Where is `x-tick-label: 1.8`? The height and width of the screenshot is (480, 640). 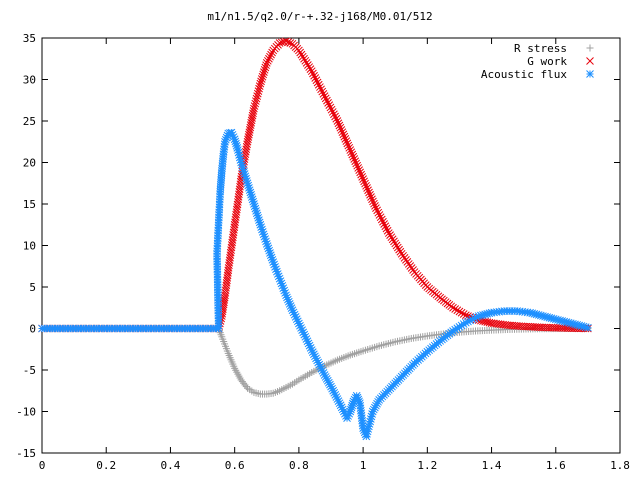
x-tick-label: 1.8 is located at coordinates (620, 465).